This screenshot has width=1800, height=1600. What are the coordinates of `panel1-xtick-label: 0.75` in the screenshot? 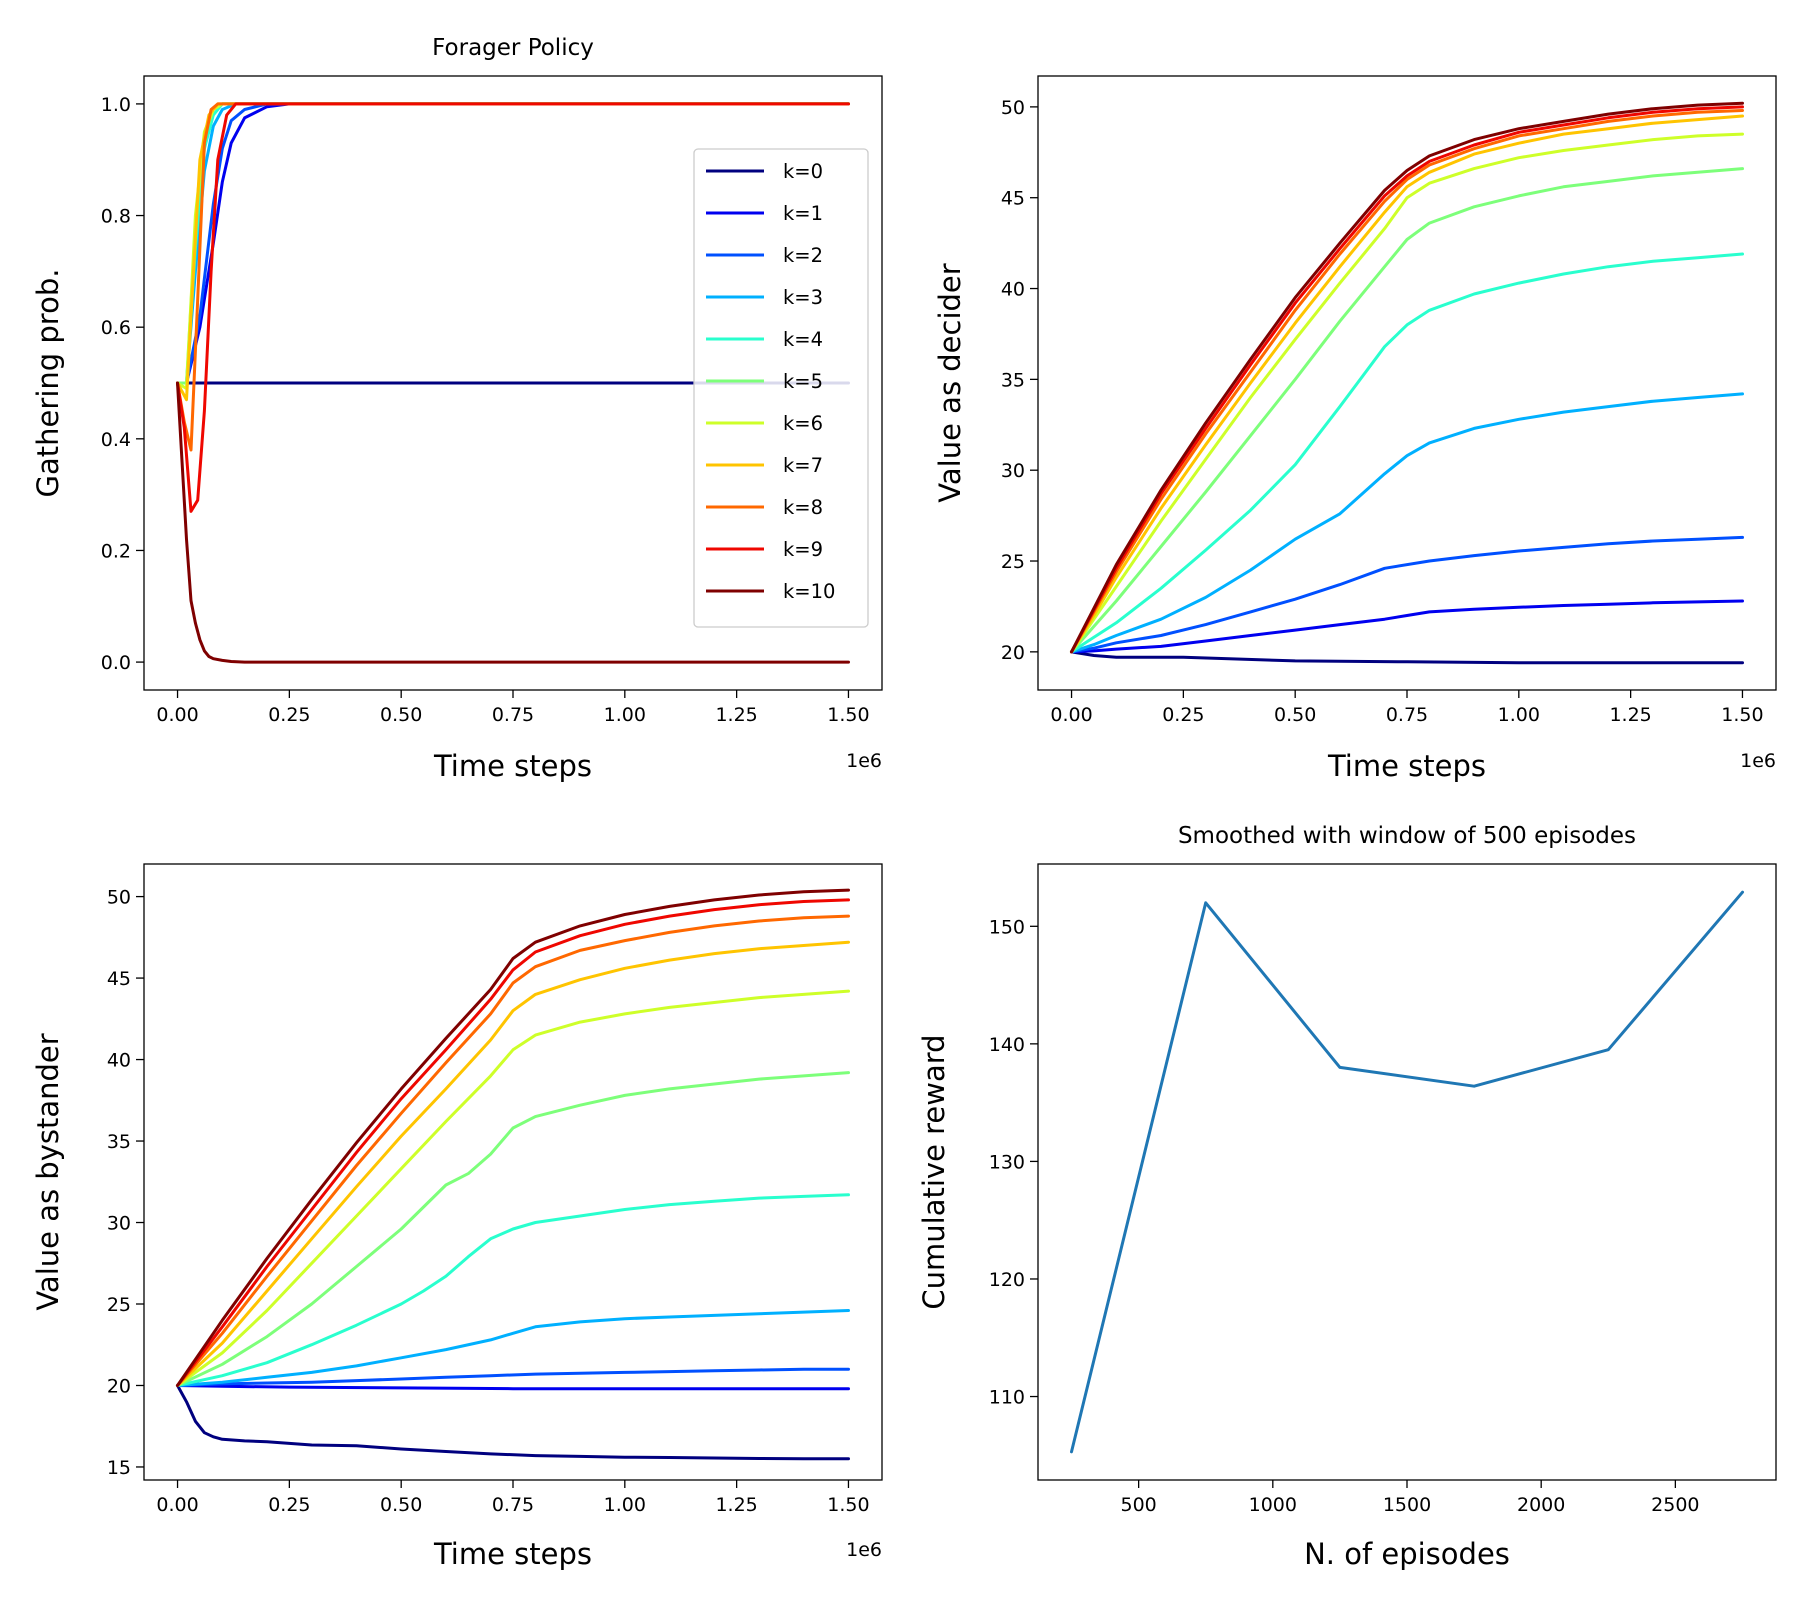 It's located at (513, 715).